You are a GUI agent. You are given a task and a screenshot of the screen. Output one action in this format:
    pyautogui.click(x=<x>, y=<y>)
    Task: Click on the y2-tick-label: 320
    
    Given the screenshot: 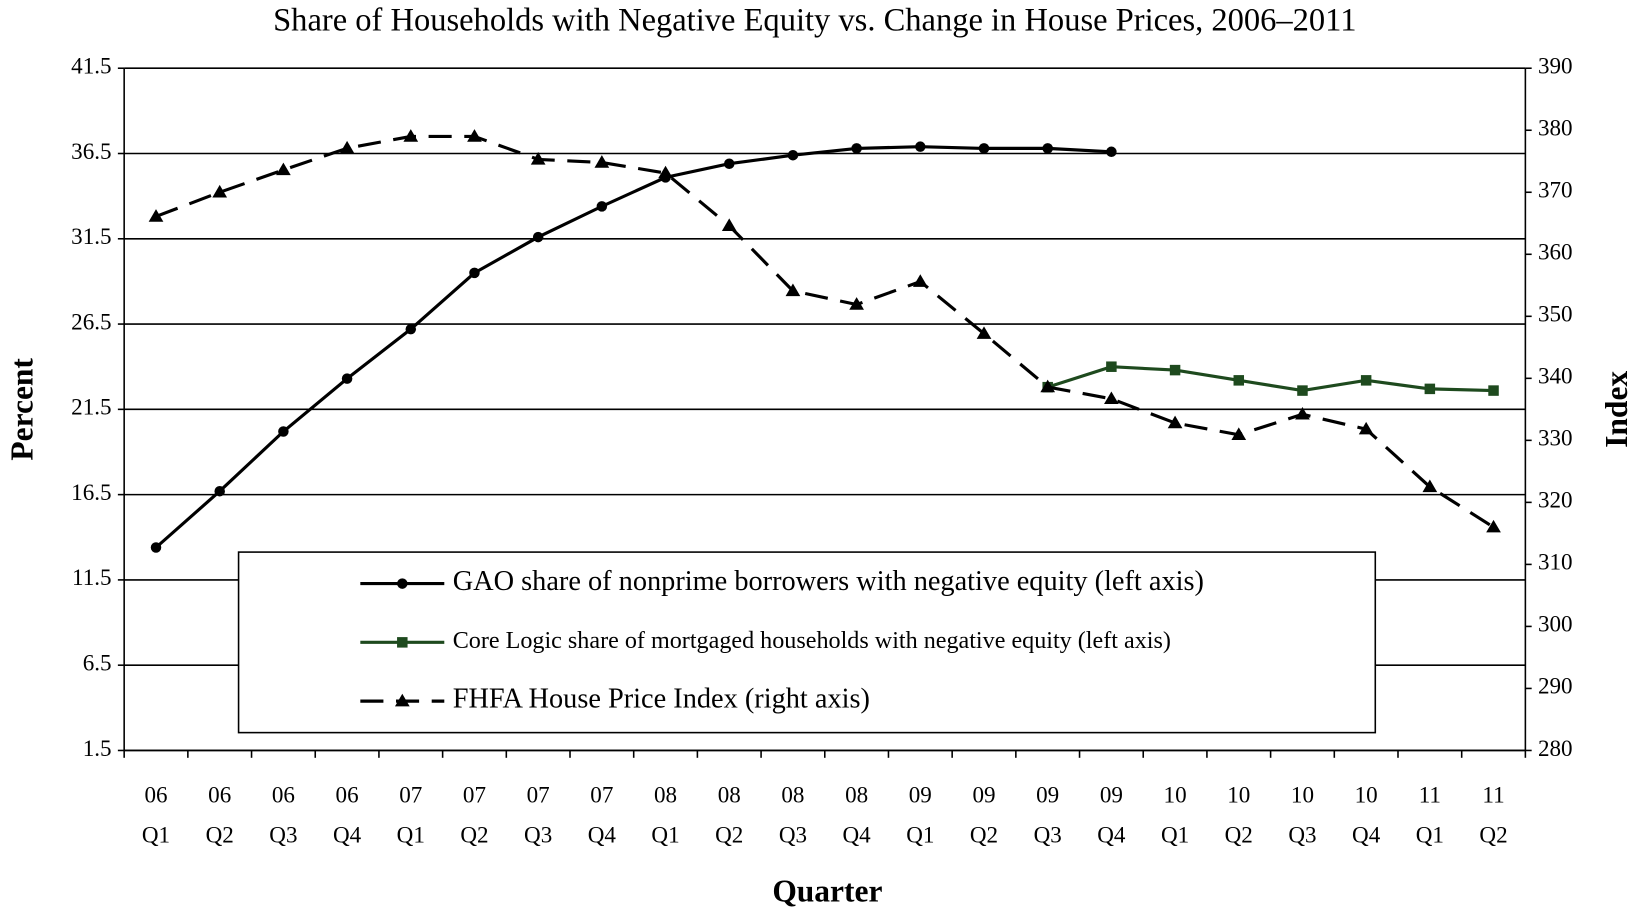 What is the action you would take?
    pyautogui.click(x=1555, y=500)
    